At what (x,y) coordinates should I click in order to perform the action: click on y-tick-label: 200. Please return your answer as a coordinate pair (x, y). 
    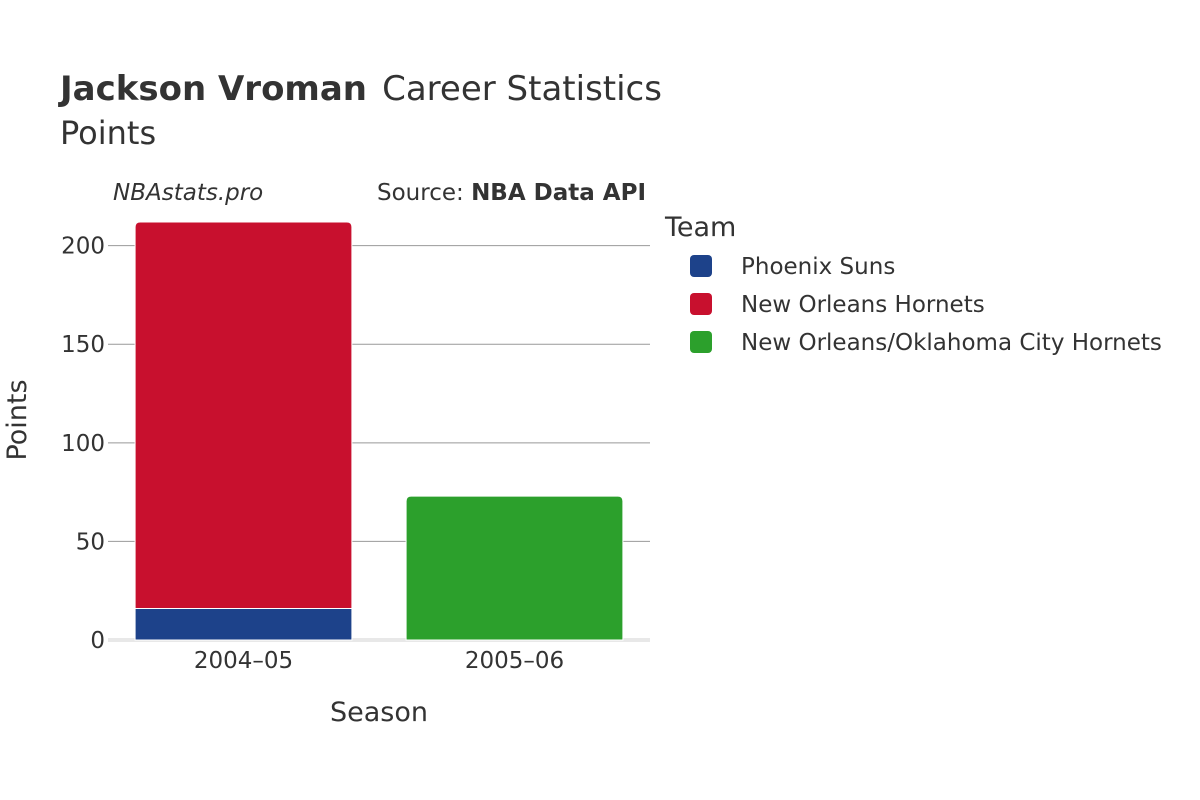
    Looking at the image, I should click on (83, 247).